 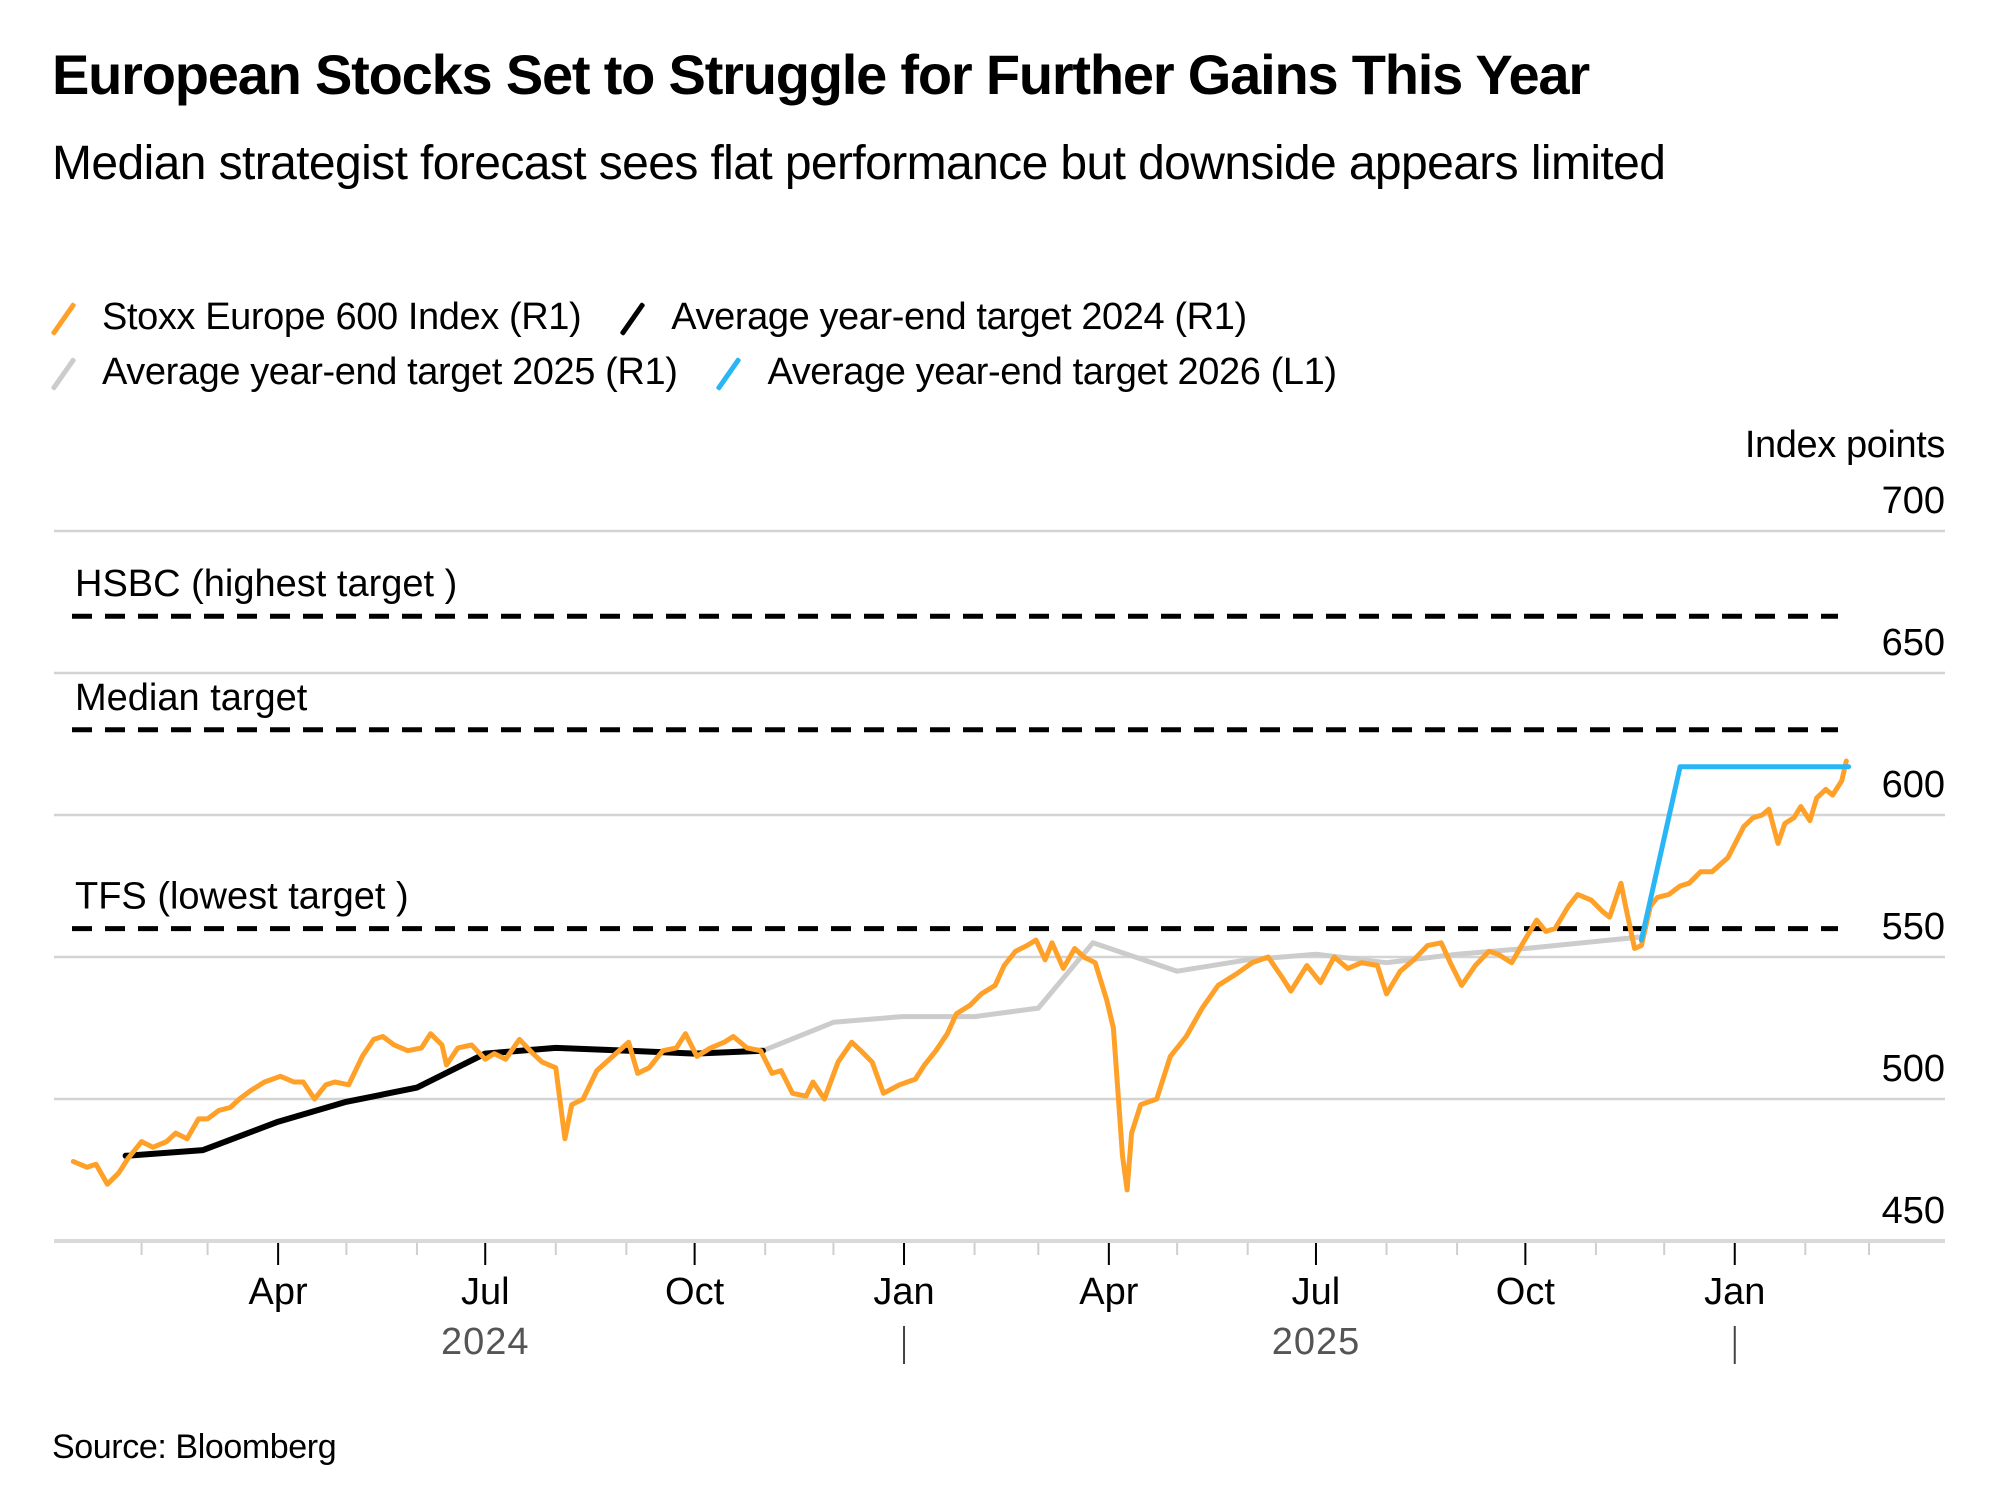 I want to click on x-year-label: 2025, so click(x=1316, y=1342).